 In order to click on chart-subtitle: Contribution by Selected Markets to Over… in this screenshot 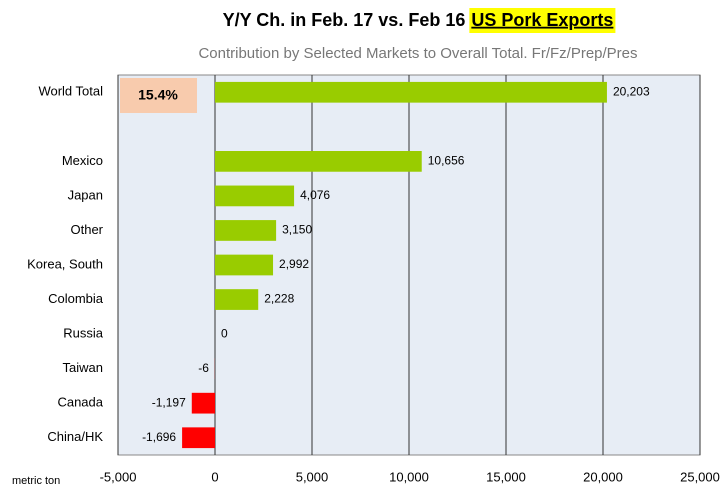, I will do `click(417, 53)`.